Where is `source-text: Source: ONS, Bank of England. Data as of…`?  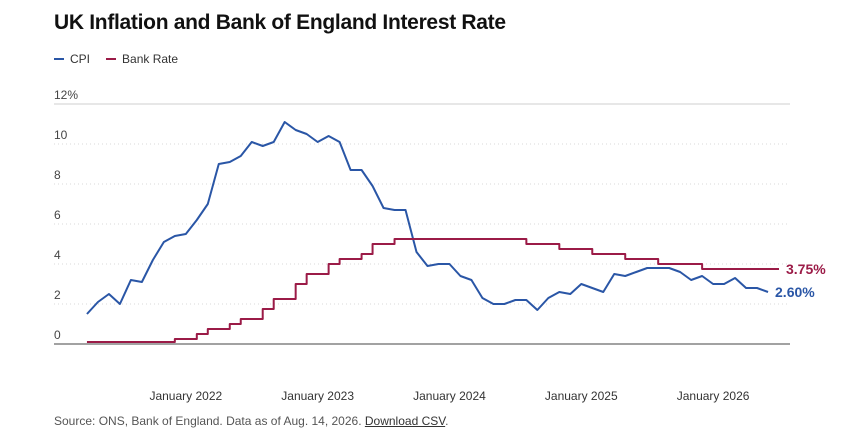 source-text: Source: ONS, Bank of England. Data as of… is located at coordinates (209, 421).